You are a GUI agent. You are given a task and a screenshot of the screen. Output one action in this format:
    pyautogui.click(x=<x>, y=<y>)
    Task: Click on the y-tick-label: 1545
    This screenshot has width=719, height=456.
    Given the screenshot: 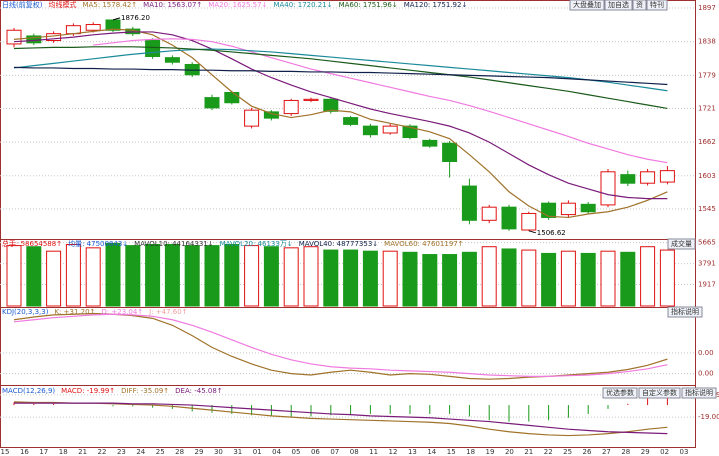 What is the action you would take?
    pyautogui.click(x=707, y=209)
    